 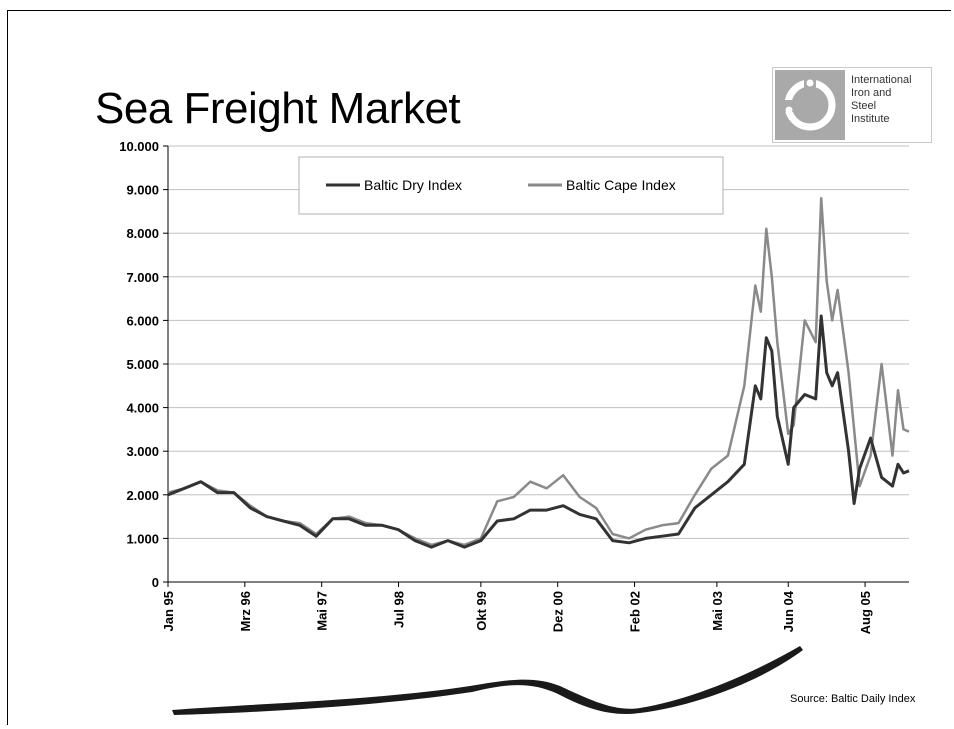 I want to click on slide-frame-top, so click(x=479, y=10).